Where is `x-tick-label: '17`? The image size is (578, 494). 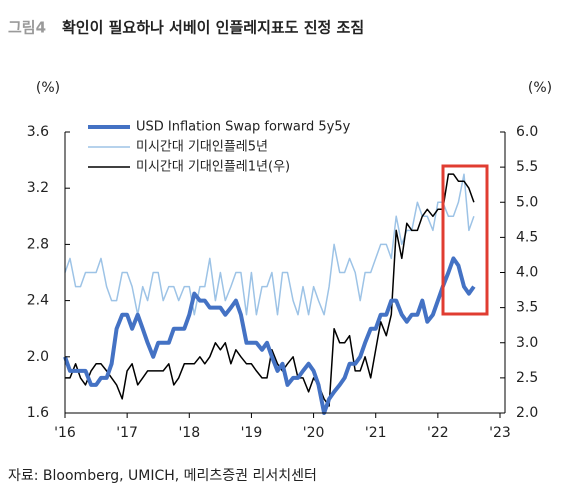 x-tick-label: '17 is located at coordinates (127, 433).